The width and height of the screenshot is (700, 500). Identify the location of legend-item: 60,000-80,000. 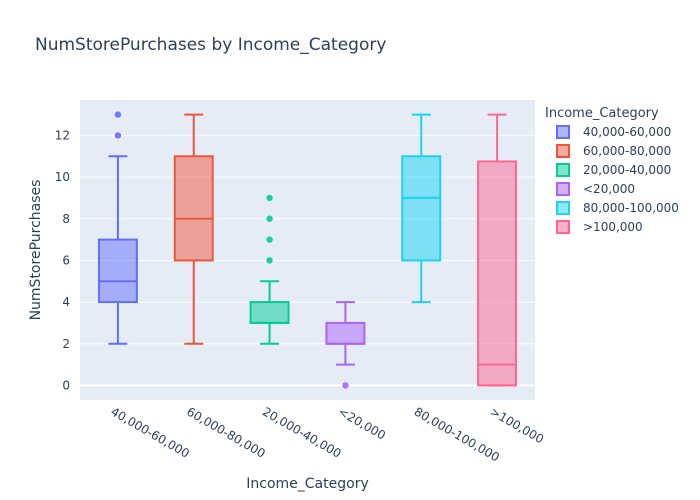
(613, 151).